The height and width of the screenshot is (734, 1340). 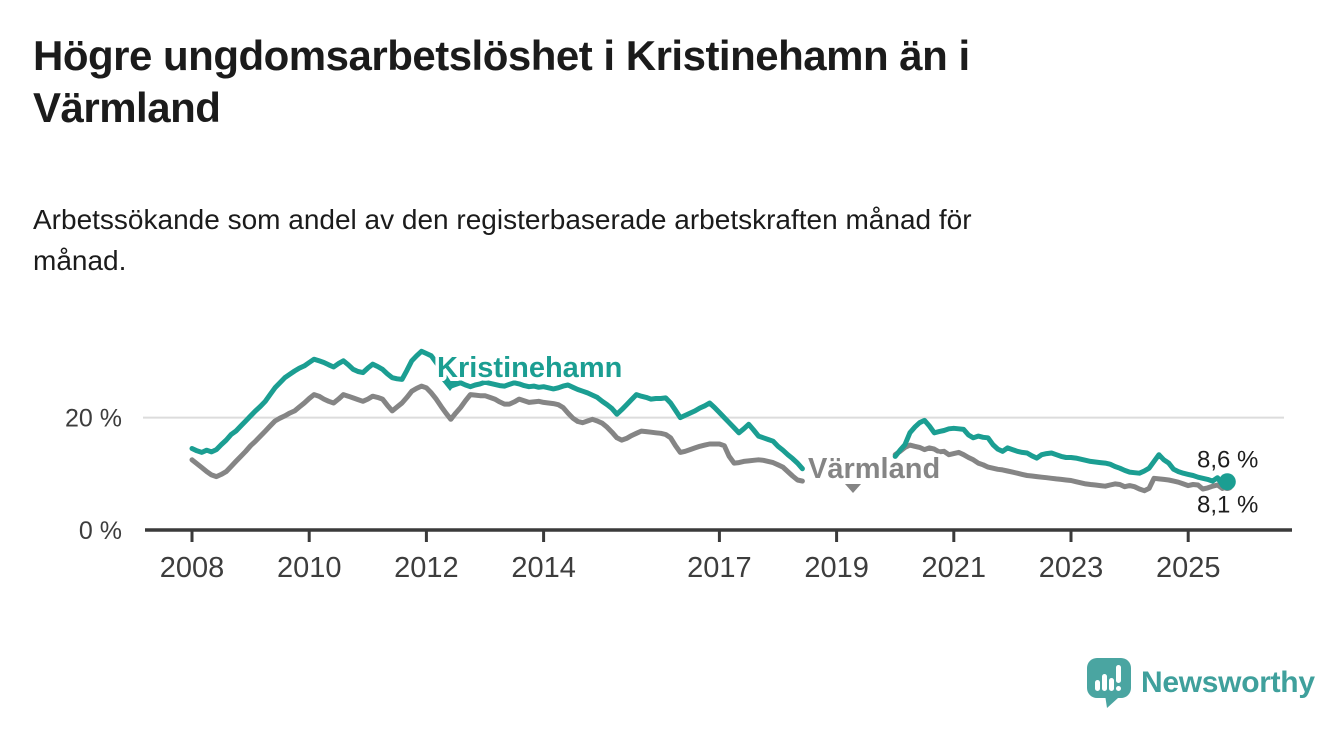 I want to click on logo-exclamation-bar, so click(x=1118, y=674).